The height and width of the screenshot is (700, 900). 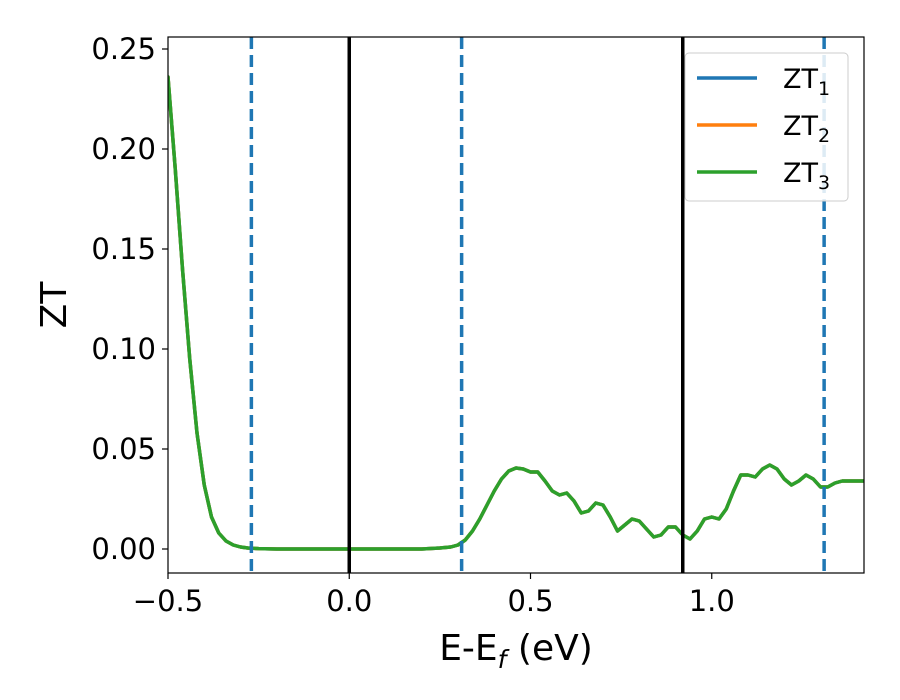 I want to click on y-tick-label: 0.10, so click(x=123, y=349).